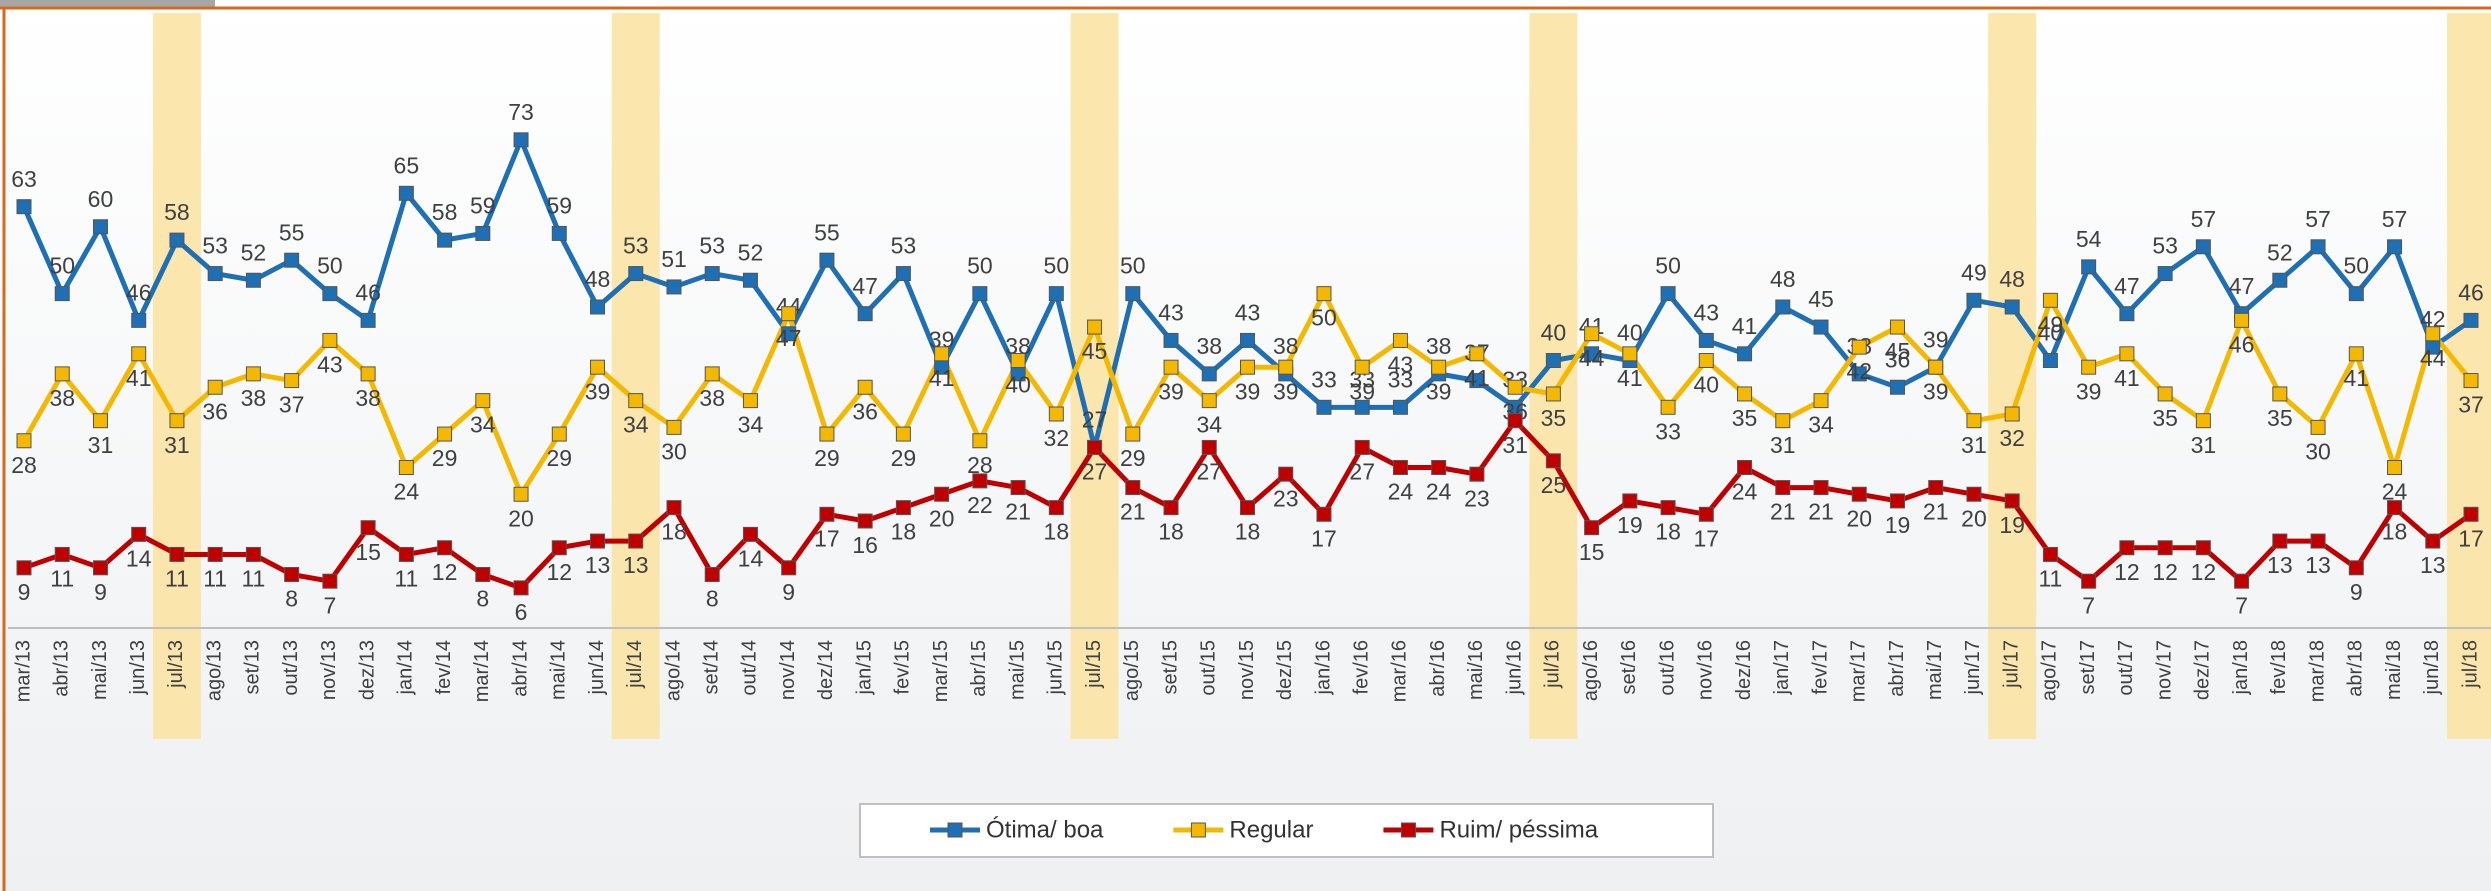 The height and width of the screenshot is (891, 2491). Describe the element at coordinates (827, 232) in the screenshot. I see `value-label: 55` at that location.